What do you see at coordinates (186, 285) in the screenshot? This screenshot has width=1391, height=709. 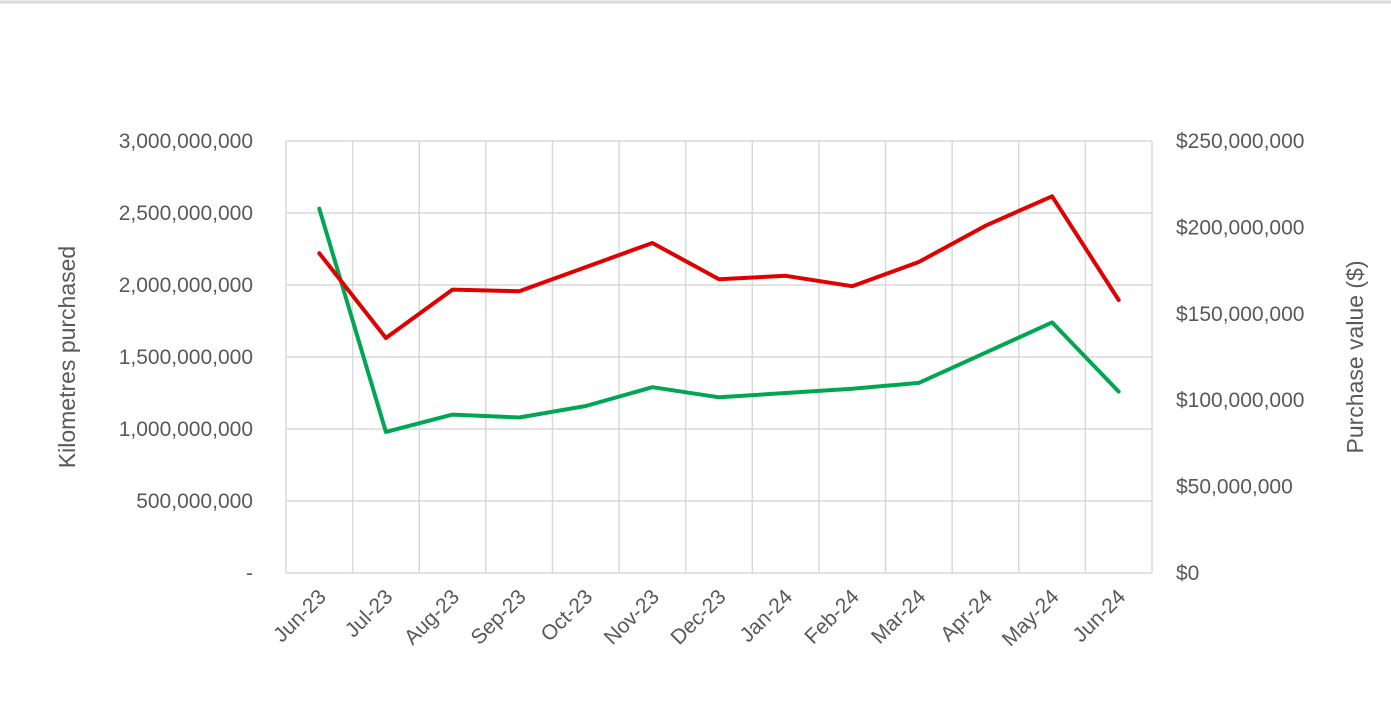 I see `left-axis-tick-label: 2,000,000,000` at bounding box center [186, 285].